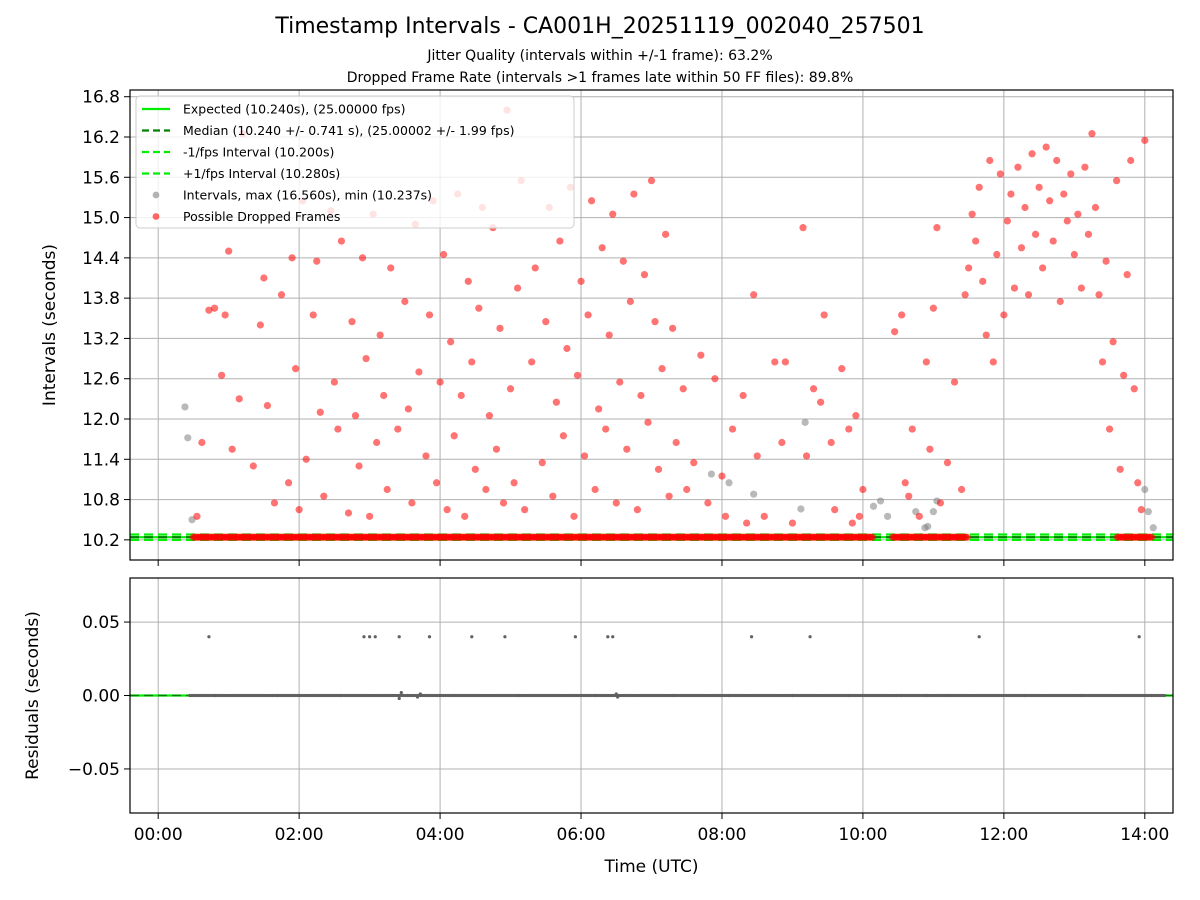  Describe the element at coordinates (101, 623) in the screenshot. I see `bottom-y-tick-label: 0.05` at that location.